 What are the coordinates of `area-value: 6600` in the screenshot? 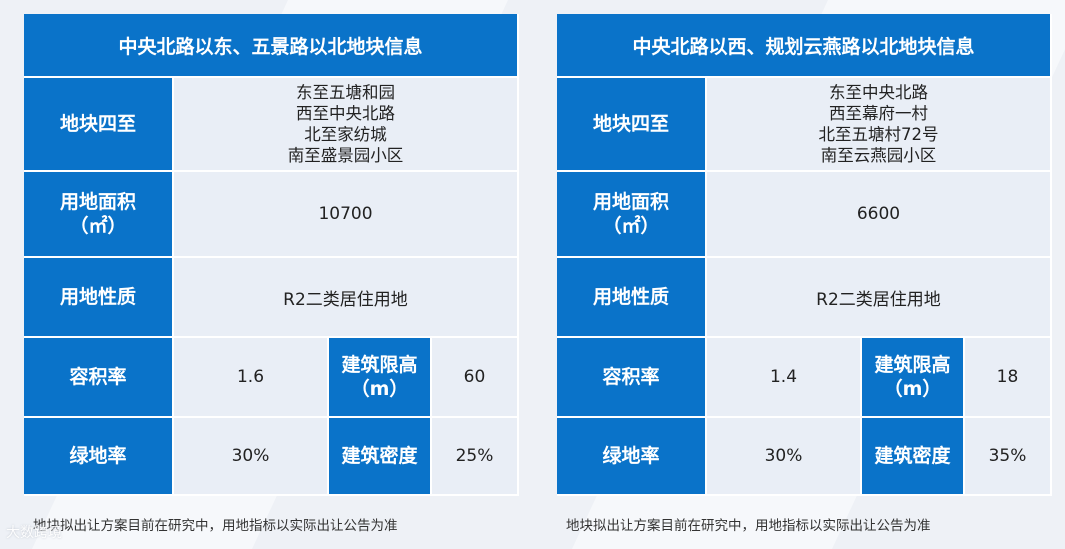 It's located at (879, 215).